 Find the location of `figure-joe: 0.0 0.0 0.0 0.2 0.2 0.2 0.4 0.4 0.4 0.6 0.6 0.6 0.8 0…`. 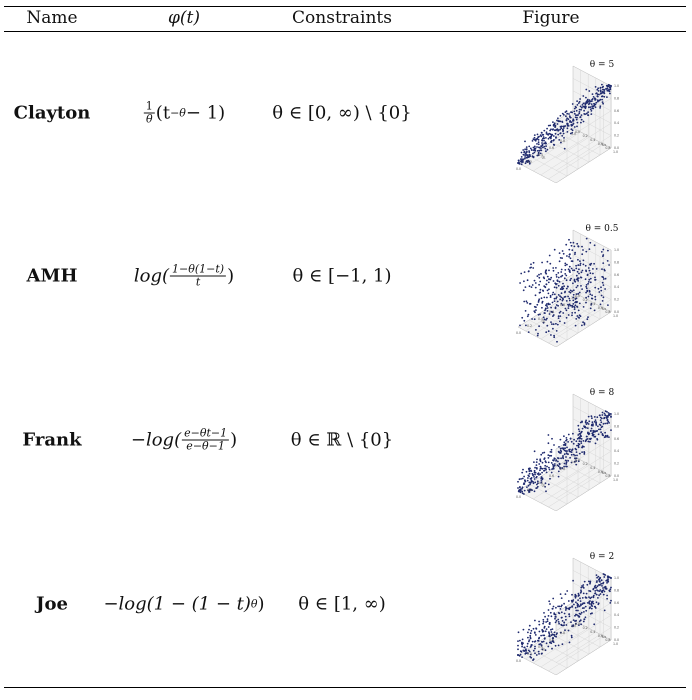

figure-joe: 0.0 0.0 0.0 0.2 0.2 0.2 0.4 0.4 0.4 0.6 0.6 0.6 0.8 0… is located at coordinates (555, 612).